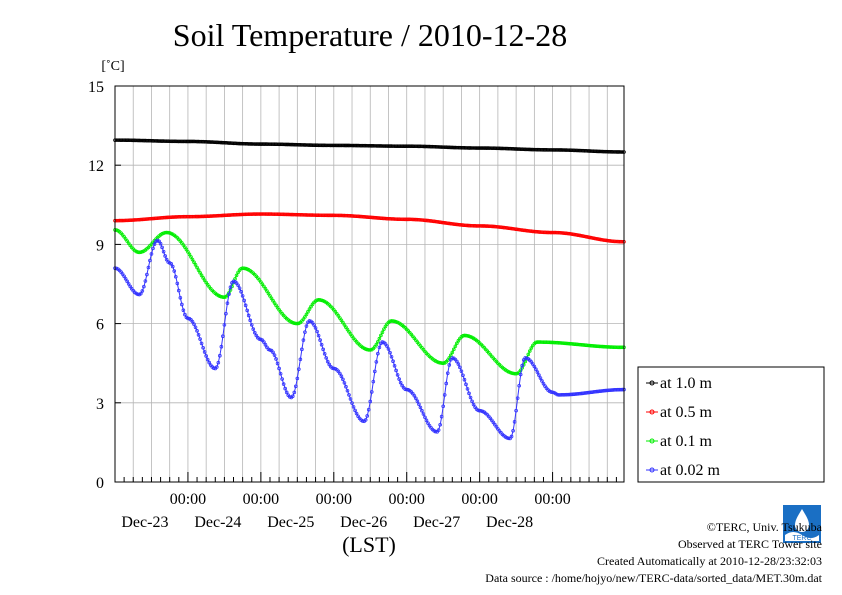 The width and height of the screenshot is (842, 595). What do you see at coordinates (369, 302) in the screenshot?
I see `series-line` at bounding box center [369, 302].